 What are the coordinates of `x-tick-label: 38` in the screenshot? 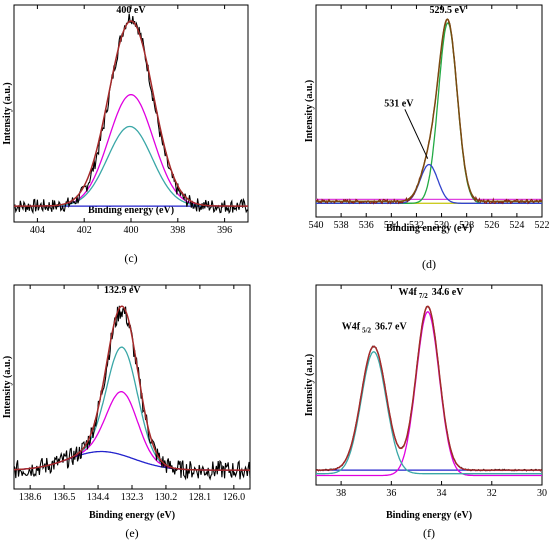 It's located at (341, 493).